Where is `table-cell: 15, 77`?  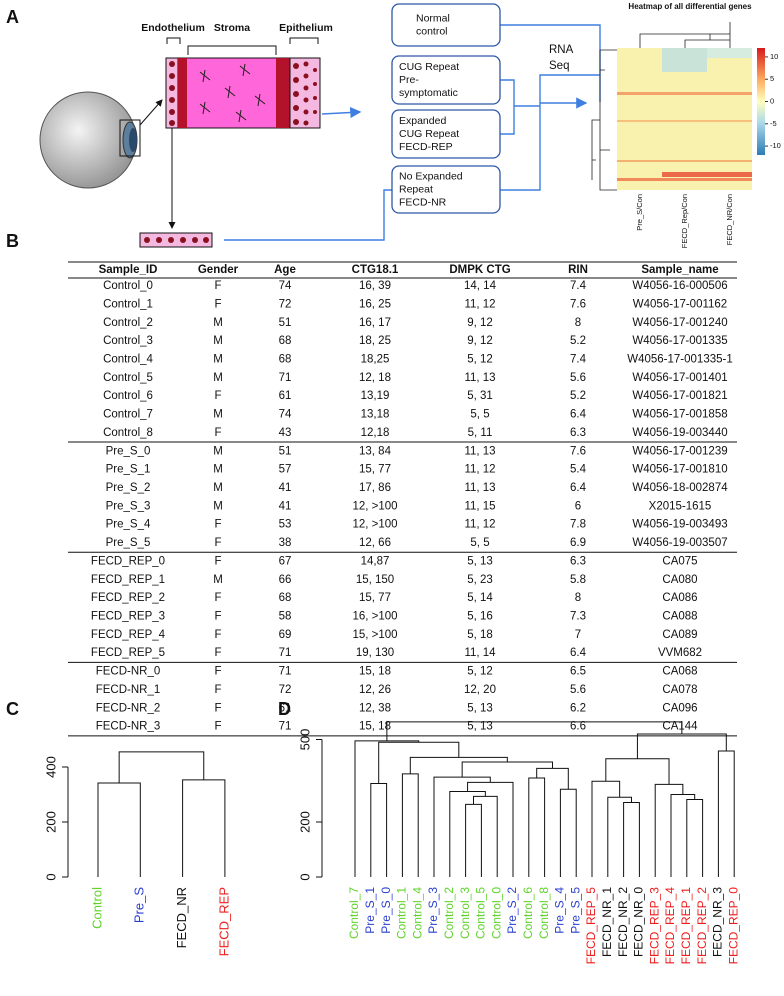 table-cell: 15, 77 is located at coordinates (375, 598).